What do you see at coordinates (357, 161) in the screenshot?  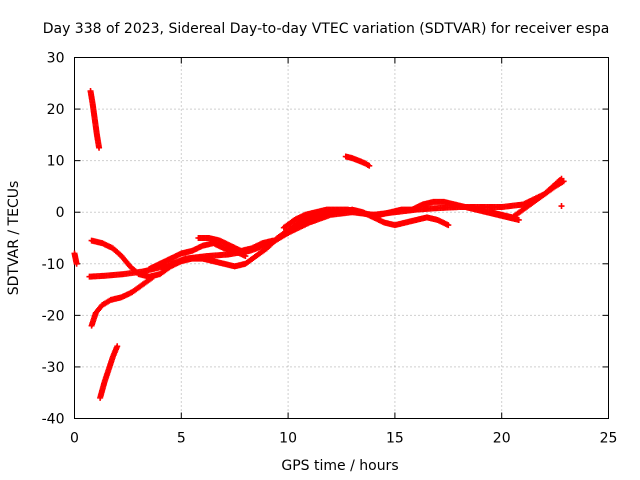 I see `series-arc-l` at bounding box center [357, 161].